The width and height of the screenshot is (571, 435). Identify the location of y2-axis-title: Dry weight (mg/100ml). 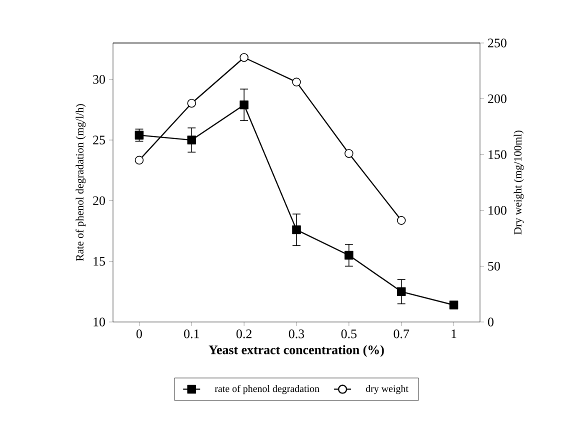
(519, 182).